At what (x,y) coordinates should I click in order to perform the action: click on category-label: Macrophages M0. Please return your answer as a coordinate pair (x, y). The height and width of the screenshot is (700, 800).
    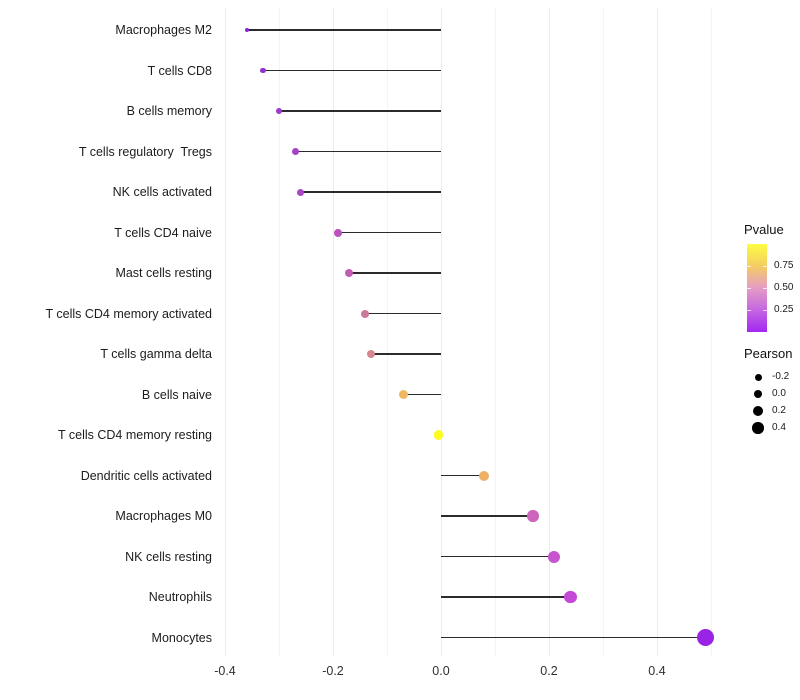
    Looking at the image, I should click on (163, 516).